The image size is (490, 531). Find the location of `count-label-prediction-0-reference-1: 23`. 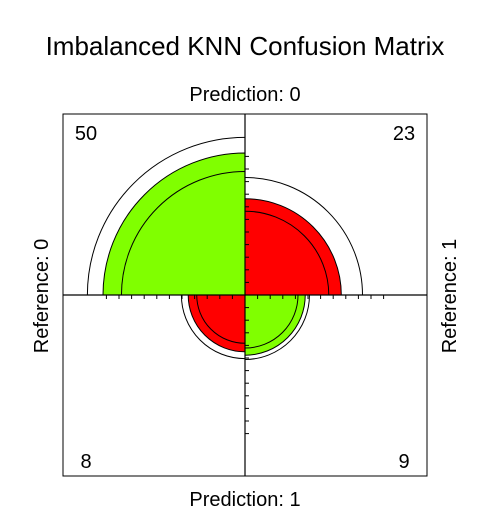

count-label-prediction-0-reference-1: 23 is located at coordinates (404, 134).